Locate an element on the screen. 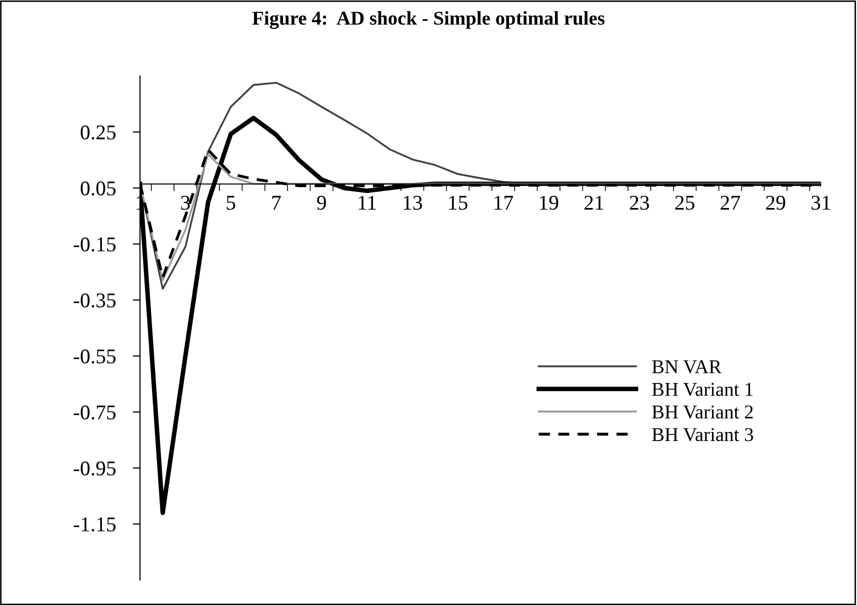  x-tick-label: 31 is located at coordinates (821, 203).